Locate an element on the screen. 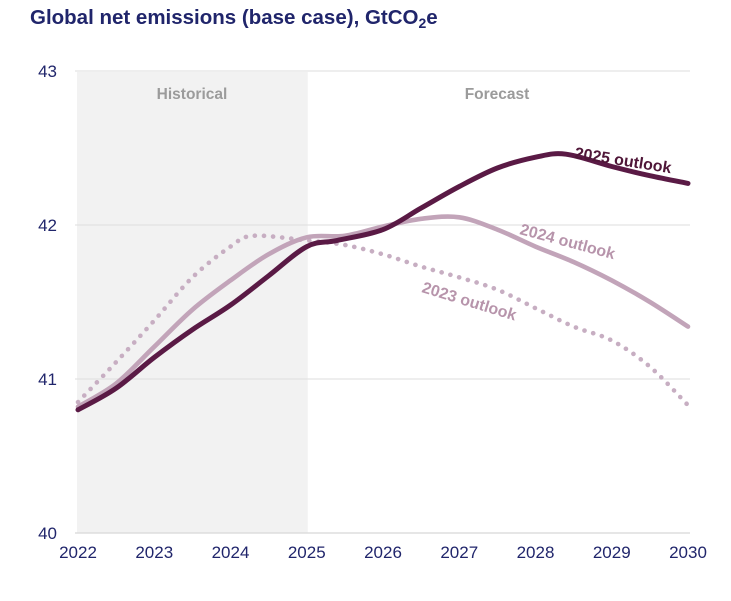 This screenshot has width=731, height=601. x-tick-label: 2027 is located at coordinates (459, 552).